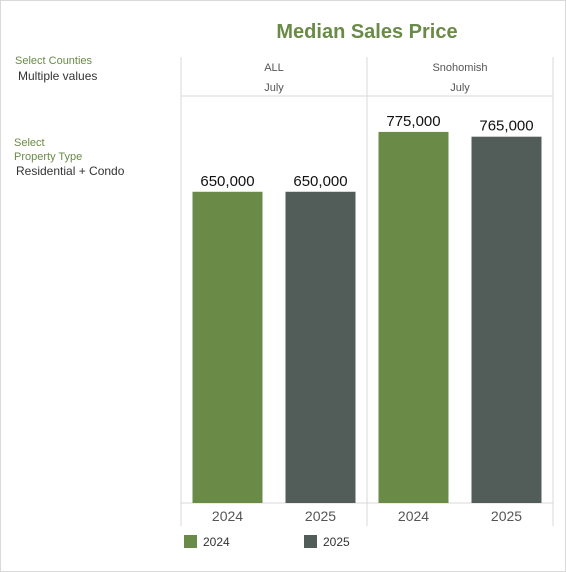 This screenshot has height=572, width=566. I want to click on x-tick-snohomish-2025: 2025, so click(506, 516).